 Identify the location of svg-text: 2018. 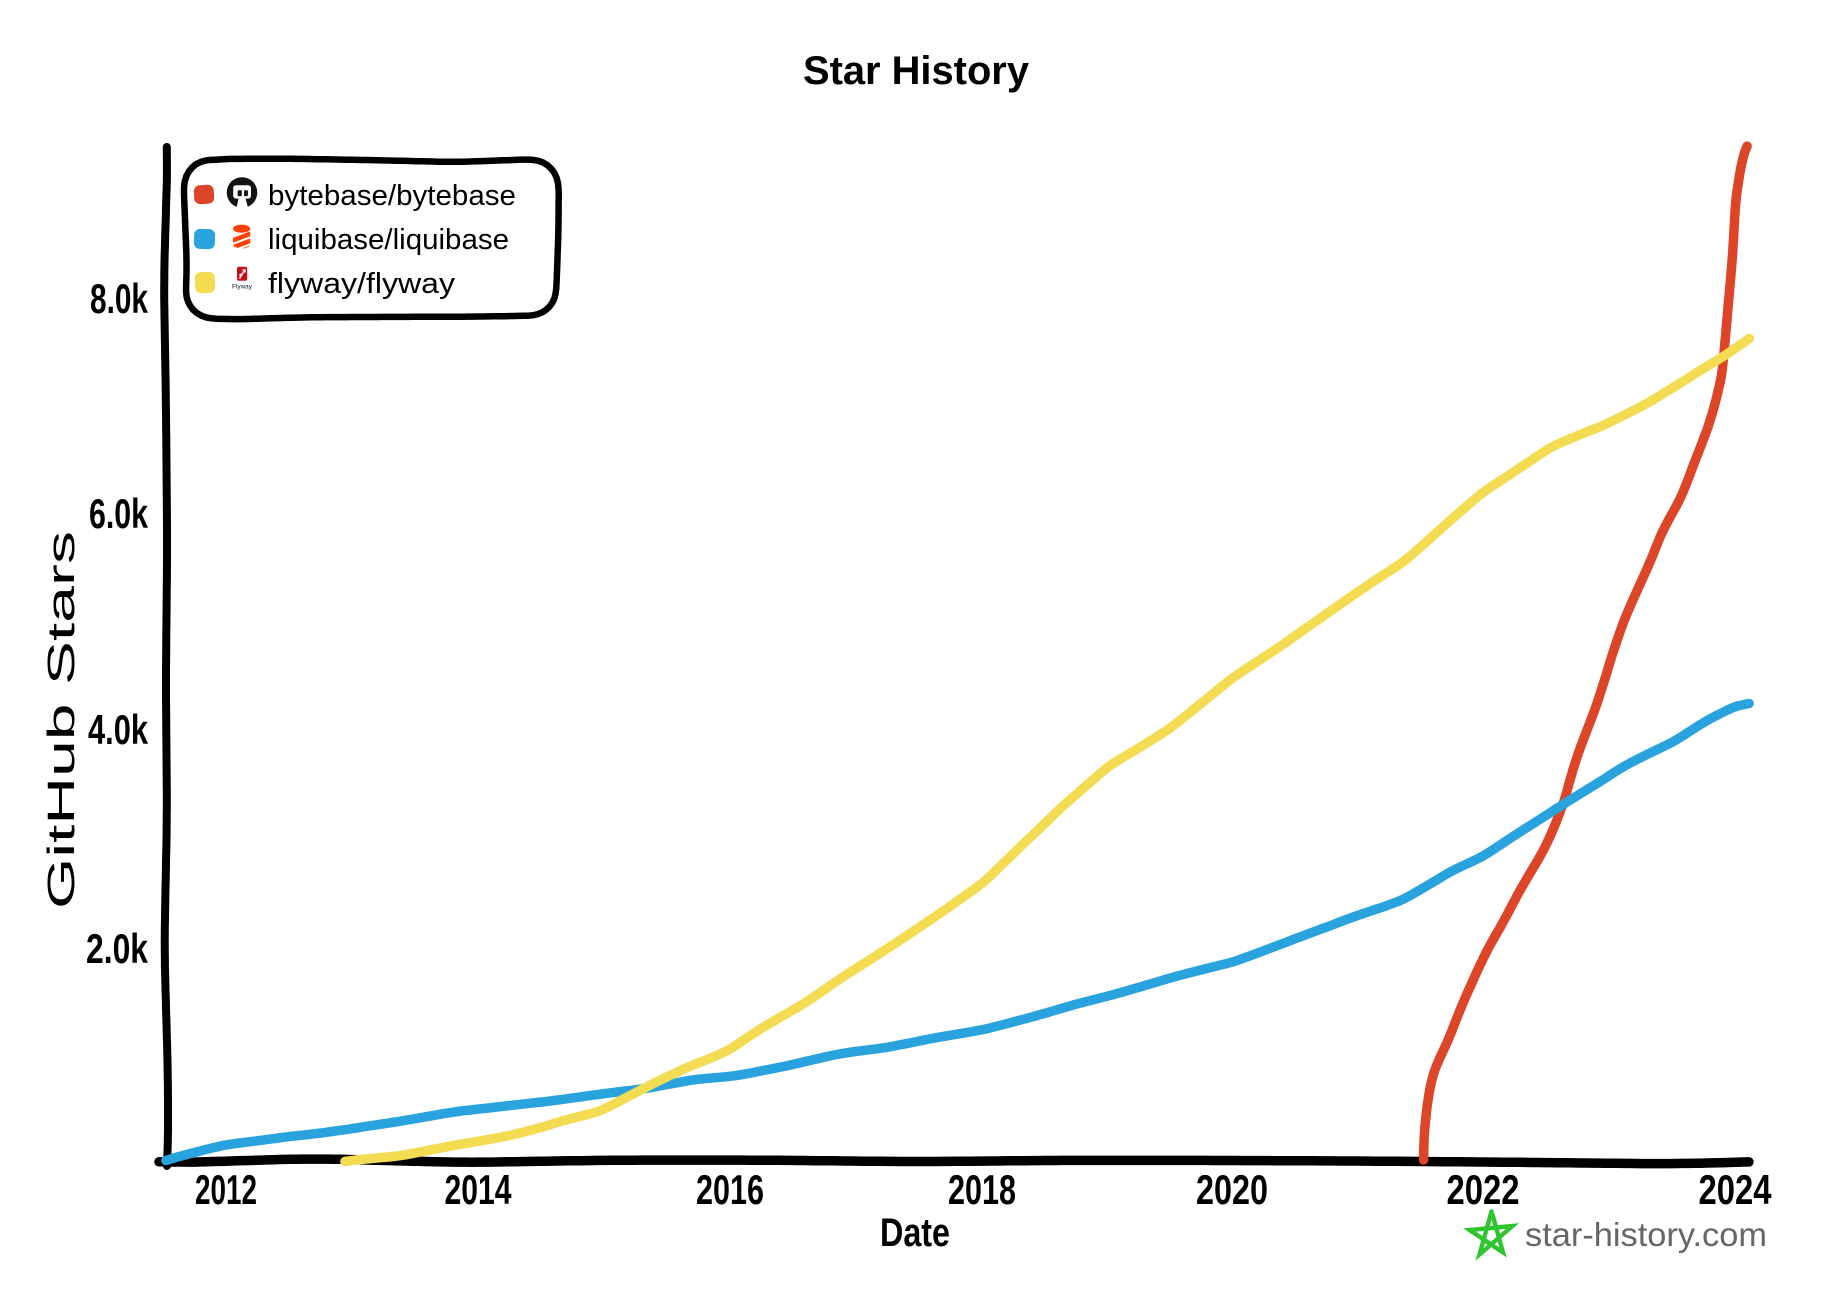
(982, 1189).